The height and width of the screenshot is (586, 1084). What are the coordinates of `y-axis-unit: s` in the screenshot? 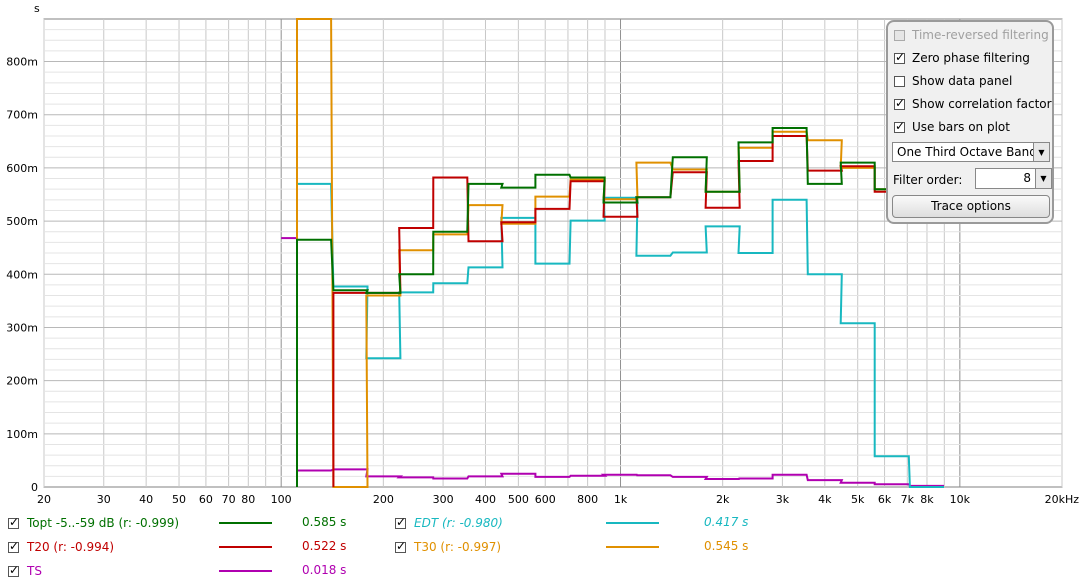 It's located at (37, 8).